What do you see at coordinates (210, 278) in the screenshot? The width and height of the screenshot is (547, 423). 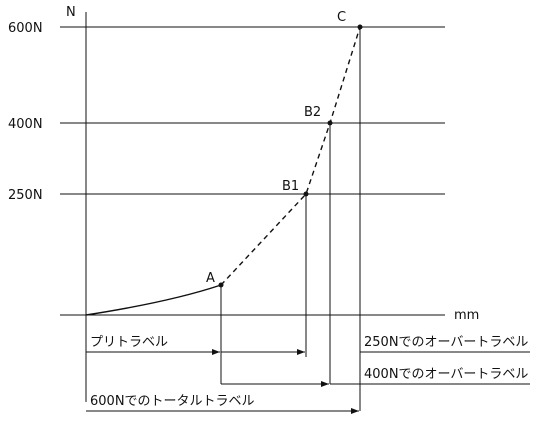 I see `point-a-label: A` at bounding box center [210, 278].